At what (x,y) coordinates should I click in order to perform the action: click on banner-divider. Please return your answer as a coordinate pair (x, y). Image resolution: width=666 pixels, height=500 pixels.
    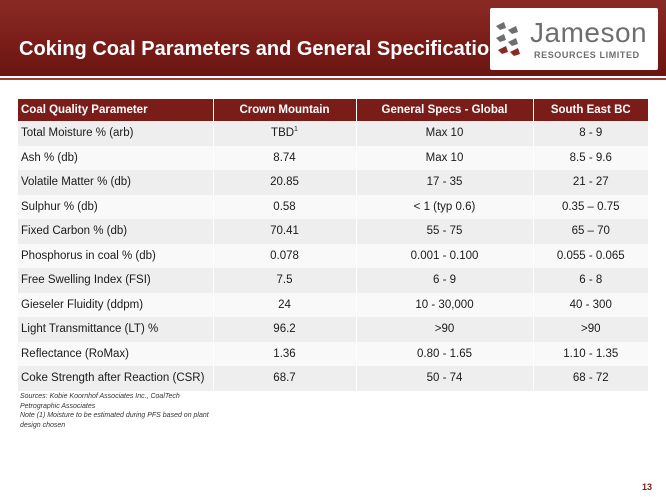
    Looking at the image, I should click on (333, 79).